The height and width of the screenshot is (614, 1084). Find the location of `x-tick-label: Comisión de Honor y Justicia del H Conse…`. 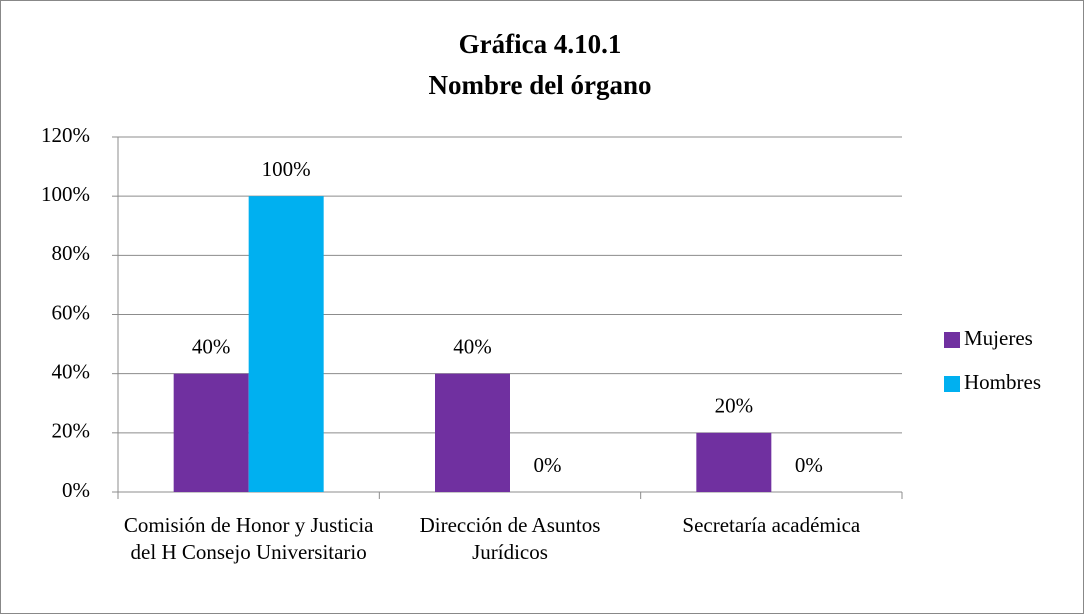

x-tick-label: Comisión de Honor y Justicia del H Conse… is located at coordinates (248, 538).